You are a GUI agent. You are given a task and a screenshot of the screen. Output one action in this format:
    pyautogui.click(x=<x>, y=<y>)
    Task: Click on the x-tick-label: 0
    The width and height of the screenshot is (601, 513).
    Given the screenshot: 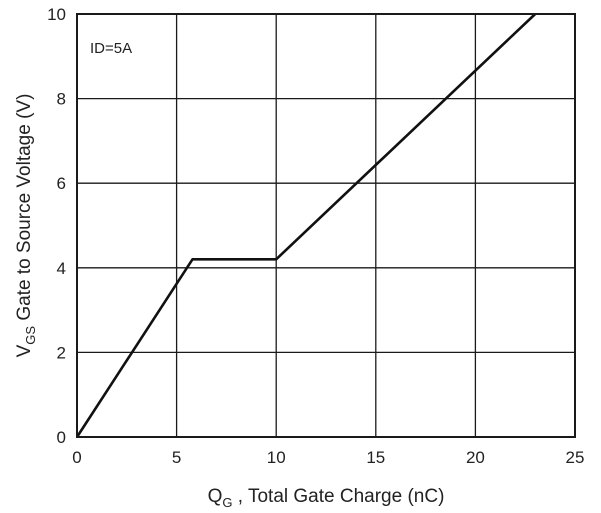 What is the action you would take?
    pyautogui.click(x=76, y=457)
    